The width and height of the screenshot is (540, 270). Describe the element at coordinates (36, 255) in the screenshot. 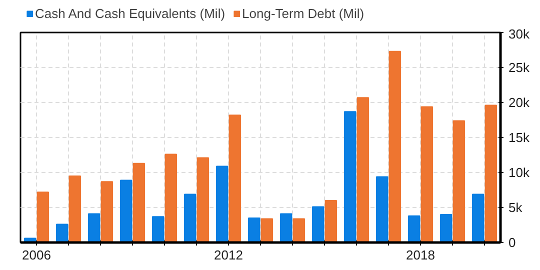

I see `x-tick-label: 2006` at that location.